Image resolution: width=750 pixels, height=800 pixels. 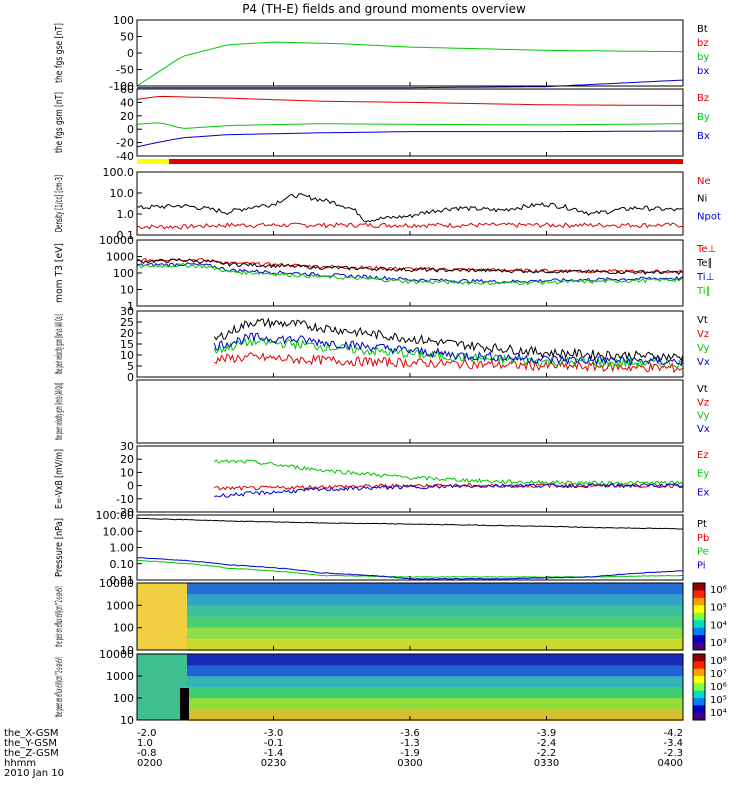 What do you see at coordinates (184, 704) in the screenshot?
I see `data-gap` at bounding box center [184, 704].